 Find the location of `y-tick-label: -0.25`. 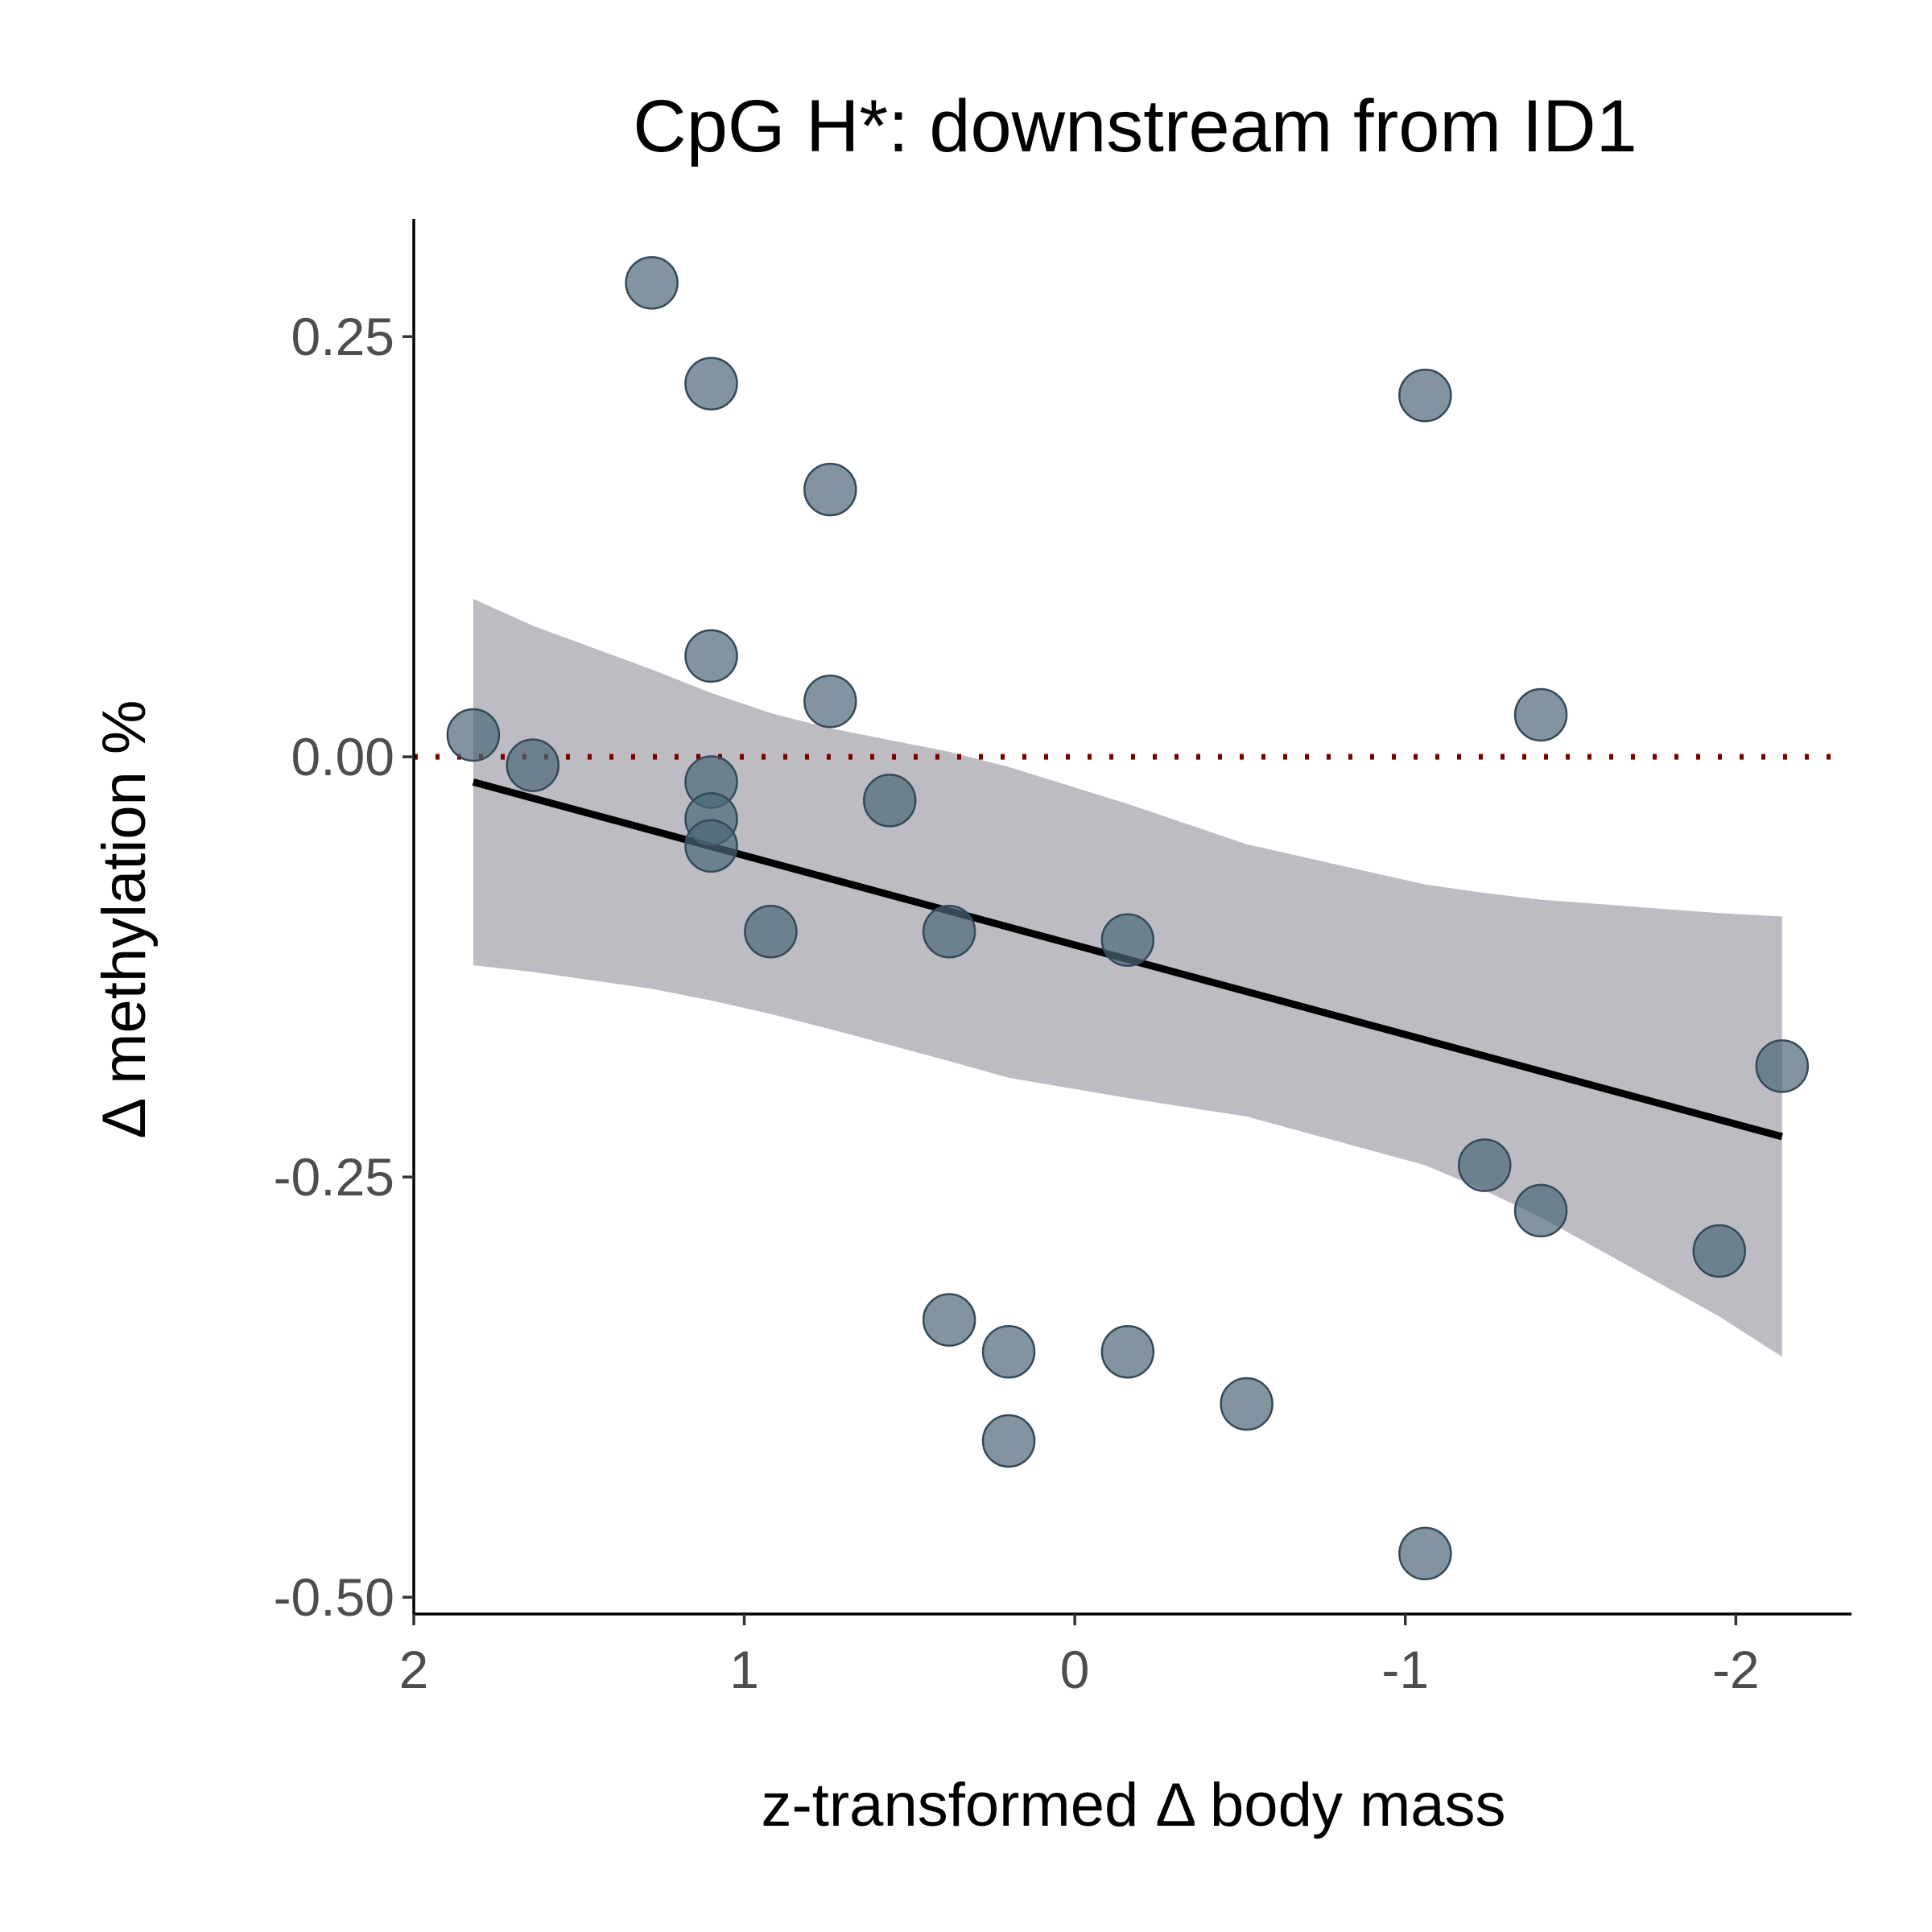

y-tick-label: -0.25 is located at coordinates (334, 1177).